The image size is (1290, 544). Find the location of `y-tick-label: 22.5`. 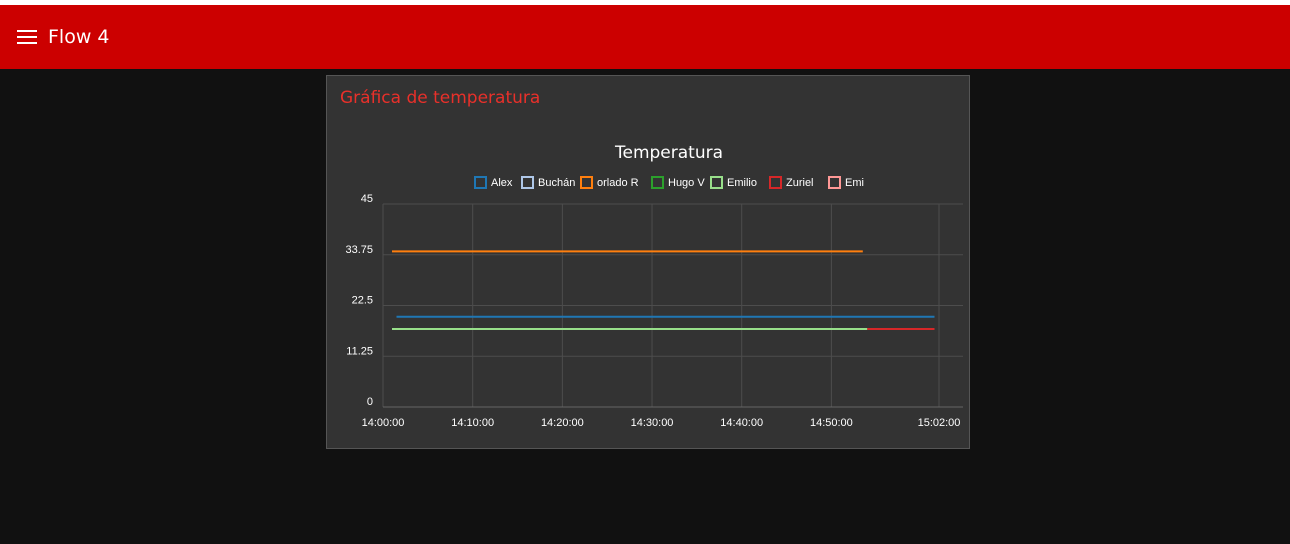

y-tick-label: 22.5 is located at coordinates (362, 301).